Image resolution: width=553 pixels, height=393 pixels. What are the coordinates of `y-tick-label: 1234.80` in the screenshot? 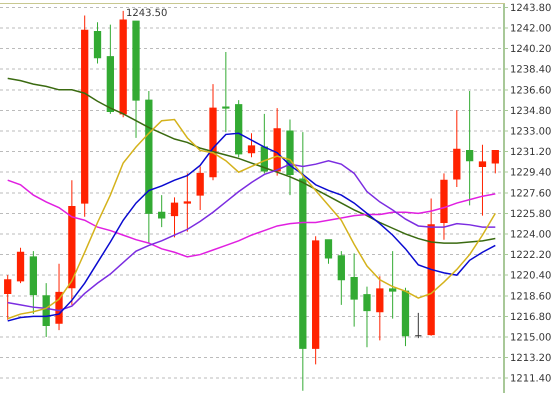 It's located at (531, 111).